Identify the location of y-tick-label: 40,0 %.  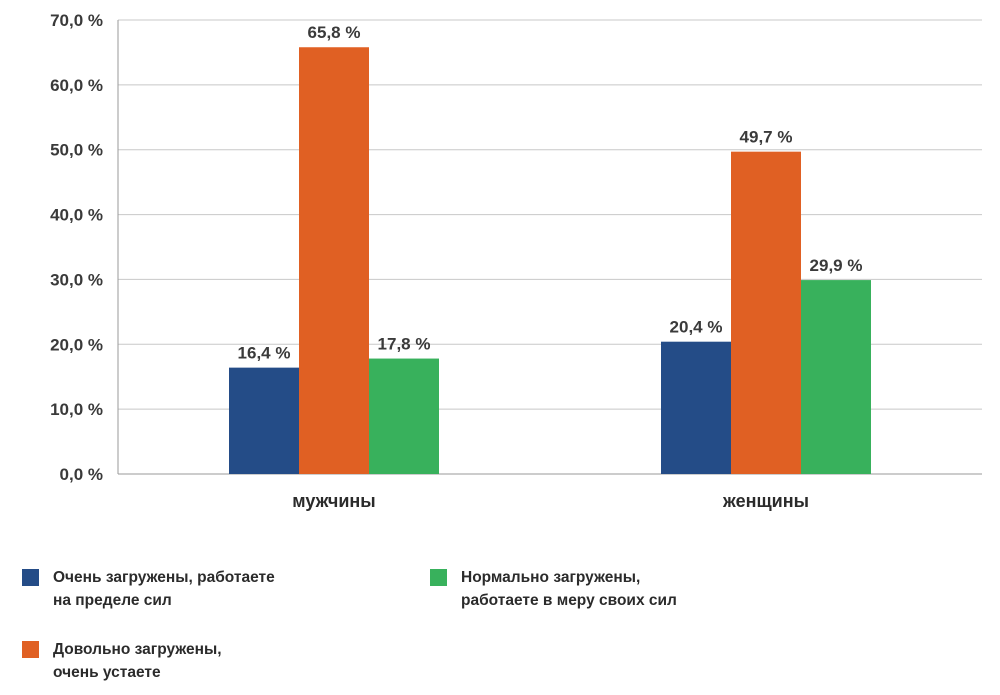
(76, 215).